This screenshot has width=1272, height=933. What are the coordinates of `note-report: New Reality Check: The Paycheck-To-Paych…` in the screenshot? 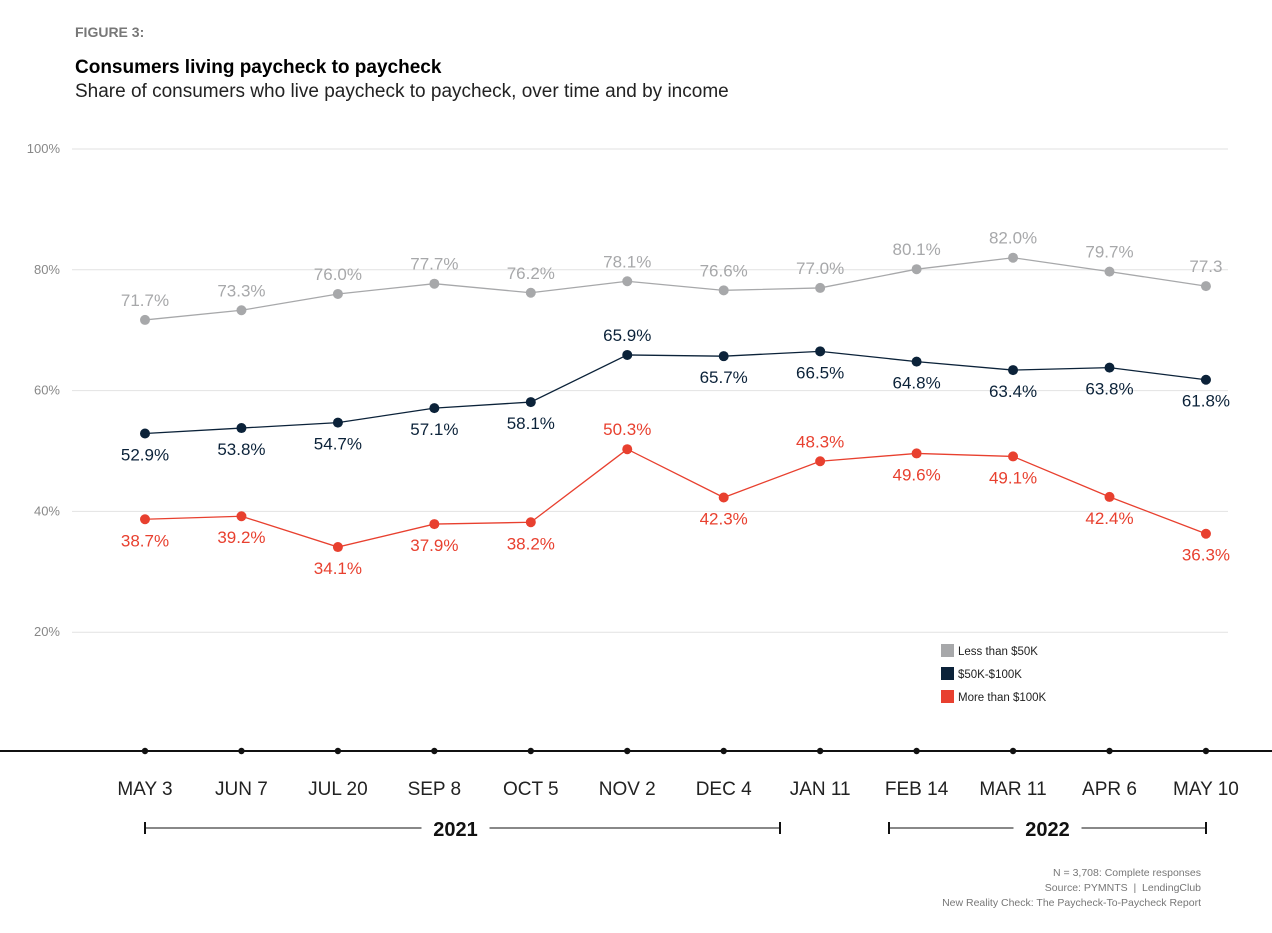 It's located at (1071, 903).